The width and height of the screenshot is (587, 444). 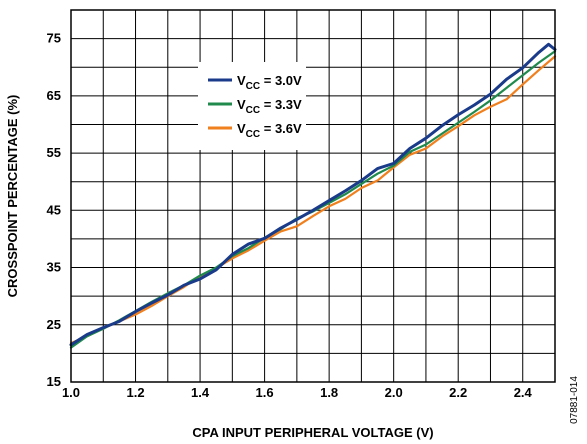 What do you see at coordinates (523, 392) in the screenshot?
I see `x-tick-label: 2.4` at bounding box center [523, 392].